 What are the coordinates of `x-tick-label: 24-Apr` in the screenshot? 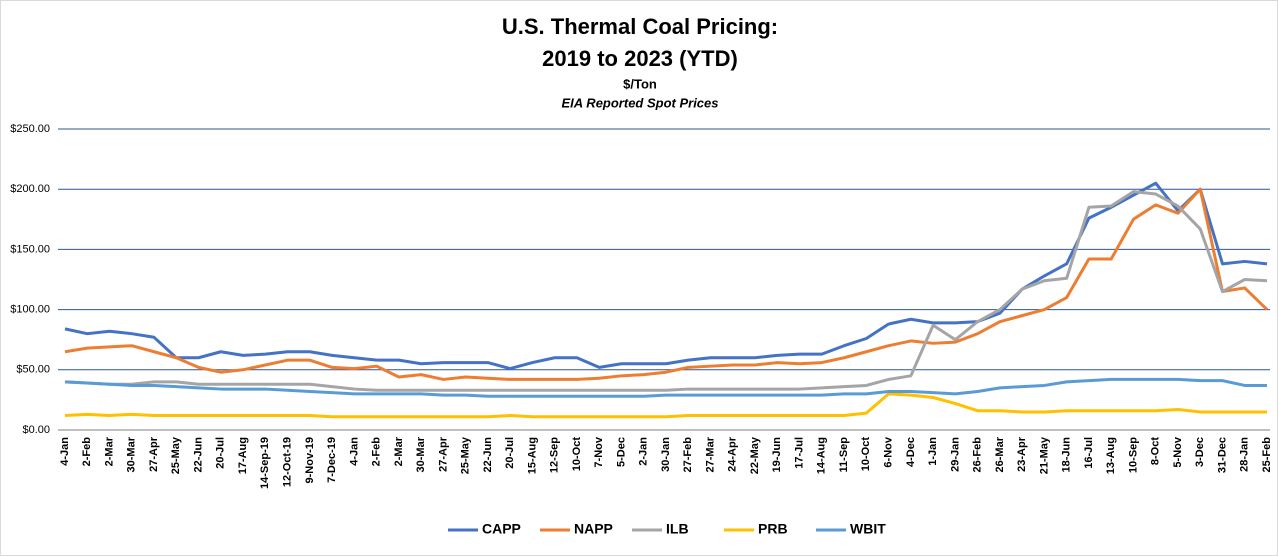 It's located at (733, 454).